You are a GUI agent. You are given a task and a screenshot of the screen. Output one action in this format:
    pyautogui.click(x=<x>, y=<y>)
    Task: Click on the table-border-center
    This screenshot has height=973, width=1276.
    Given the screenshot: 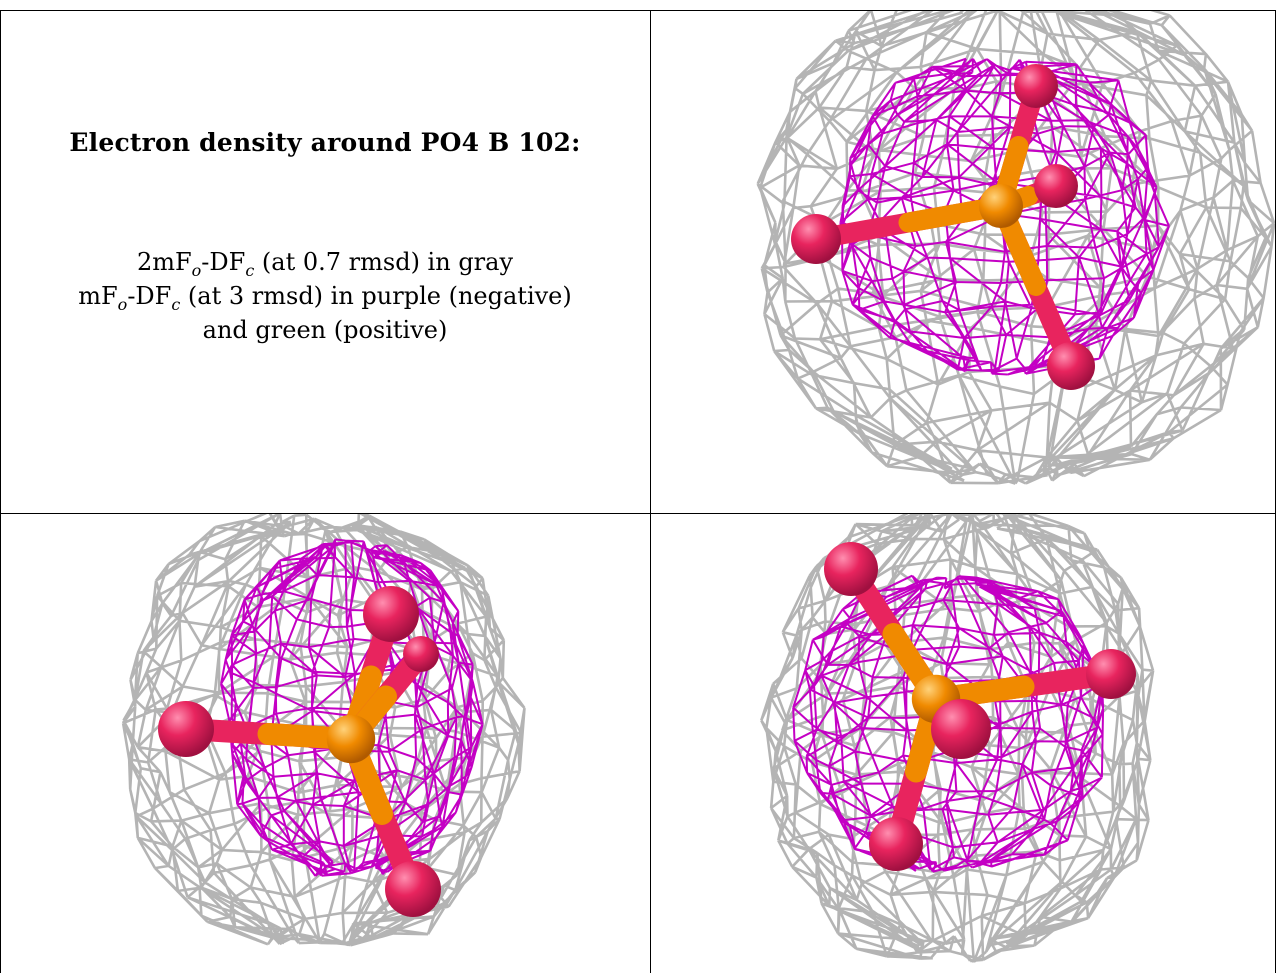 What is the action you would take?
    pyautogui.click(x=650, y=491)
    